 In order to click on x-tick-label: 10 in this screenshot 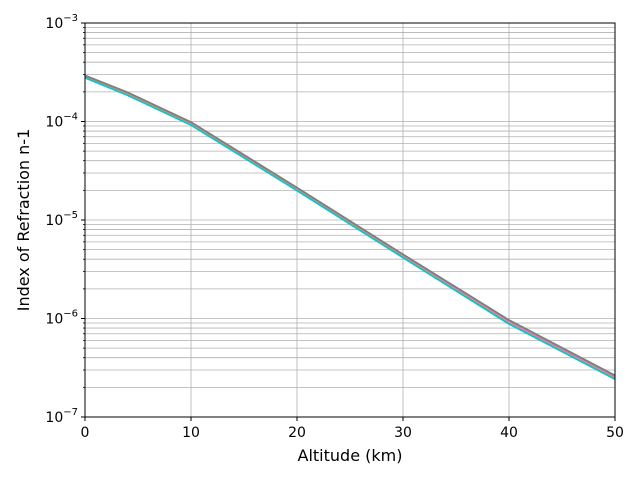, I will do `click(191, 433)`.